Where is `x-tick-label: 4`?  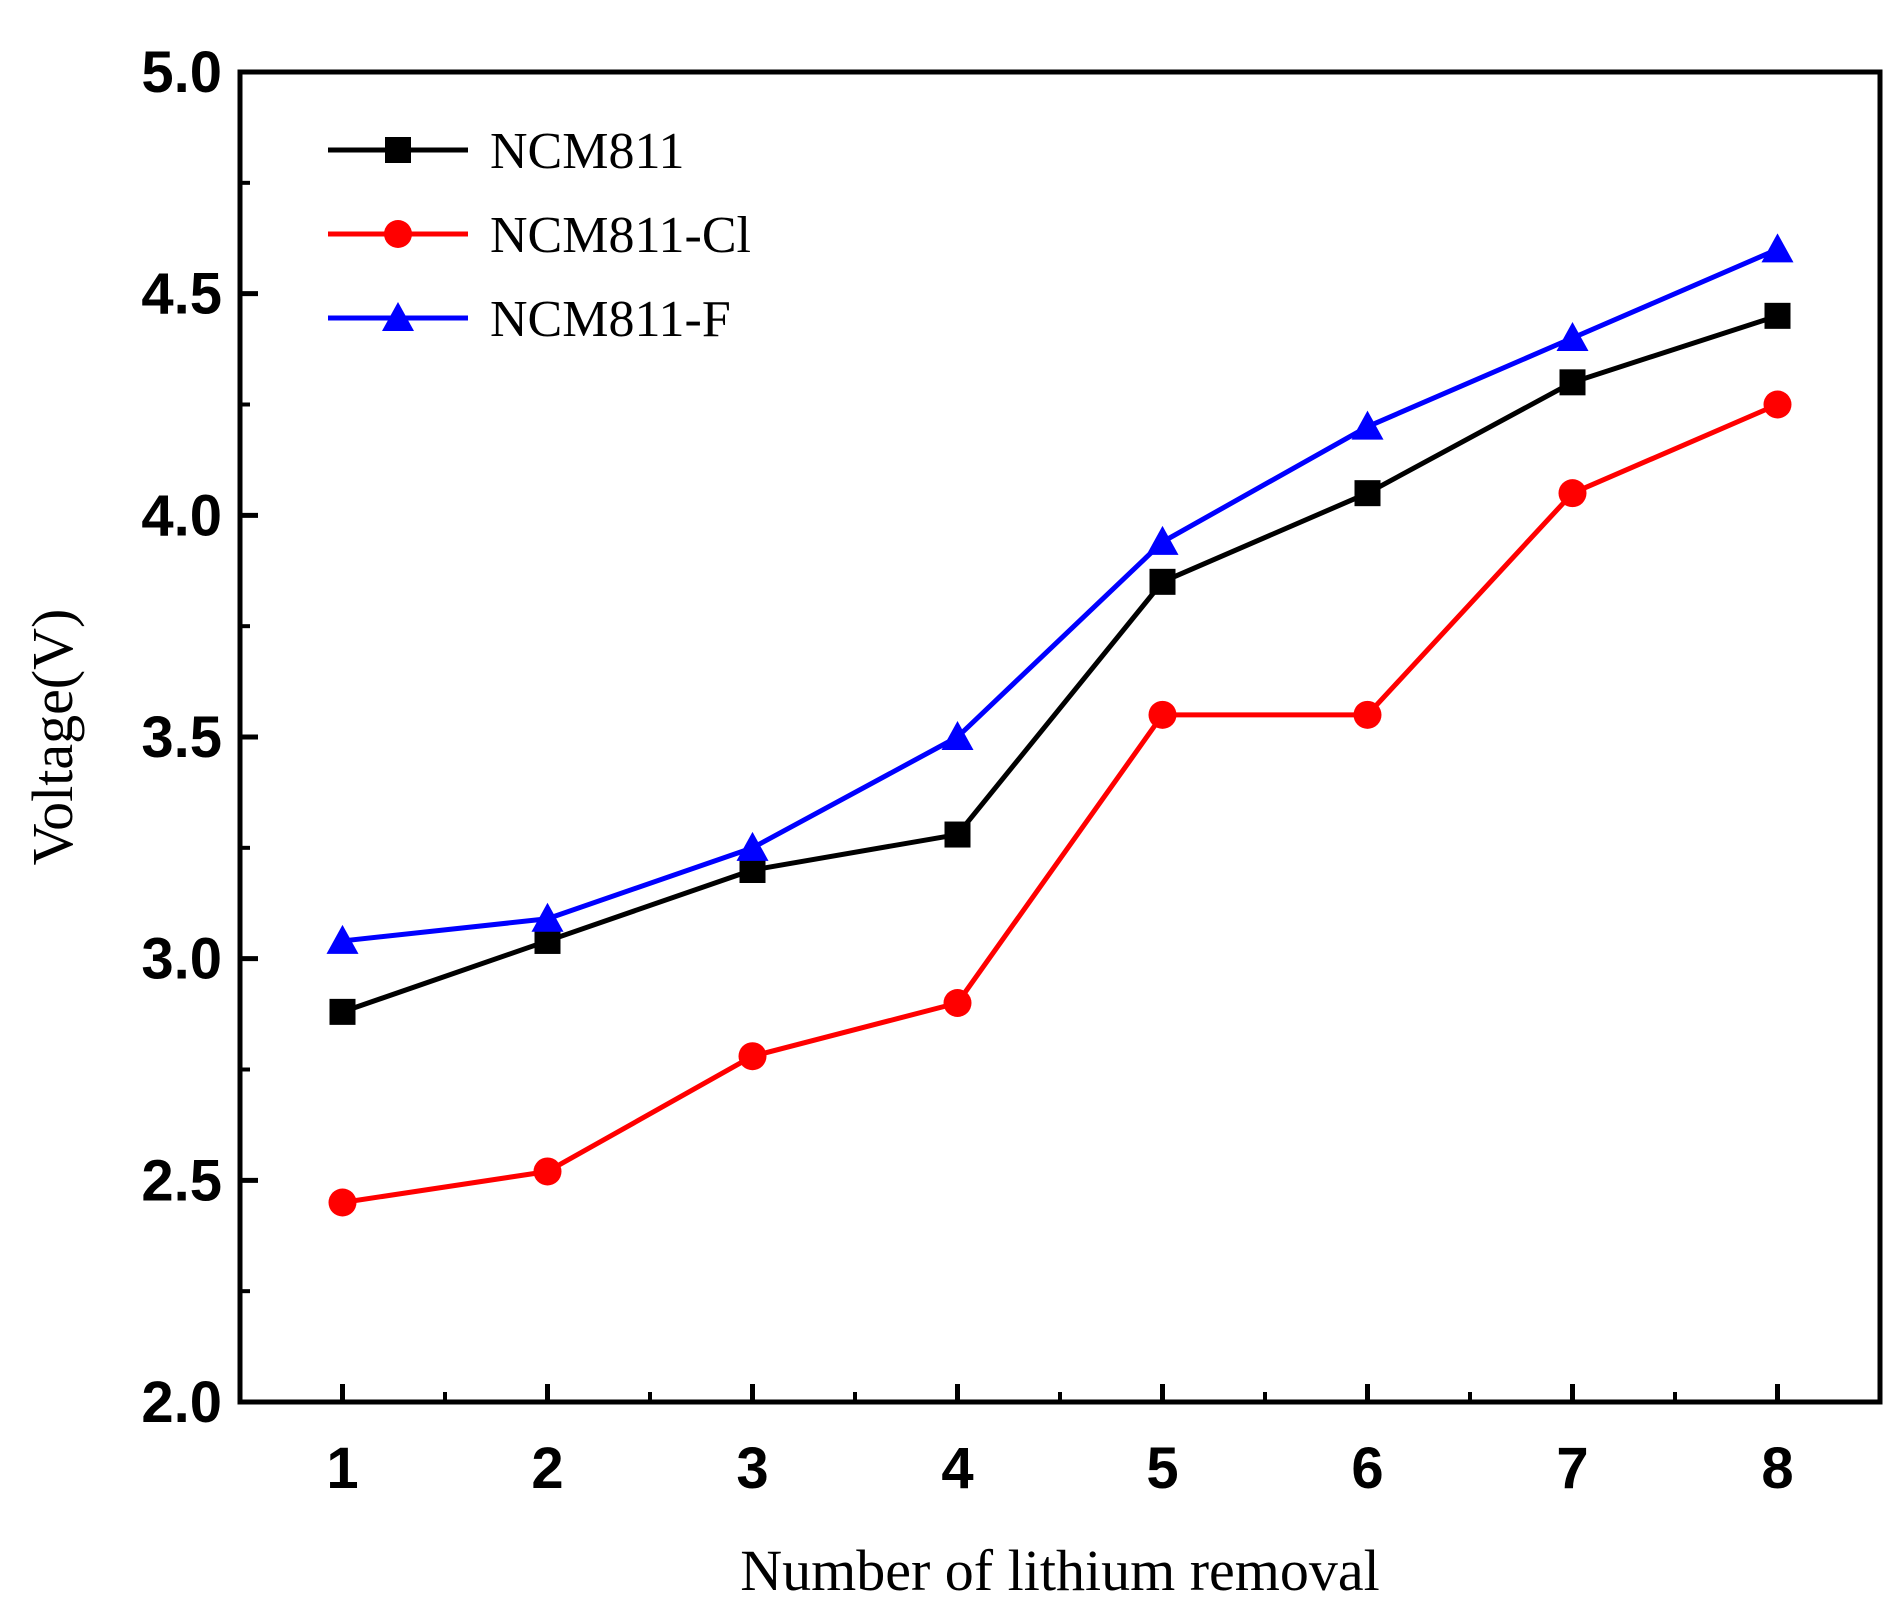 x-tick-label: 4 is located at coordinates (957, 1468).